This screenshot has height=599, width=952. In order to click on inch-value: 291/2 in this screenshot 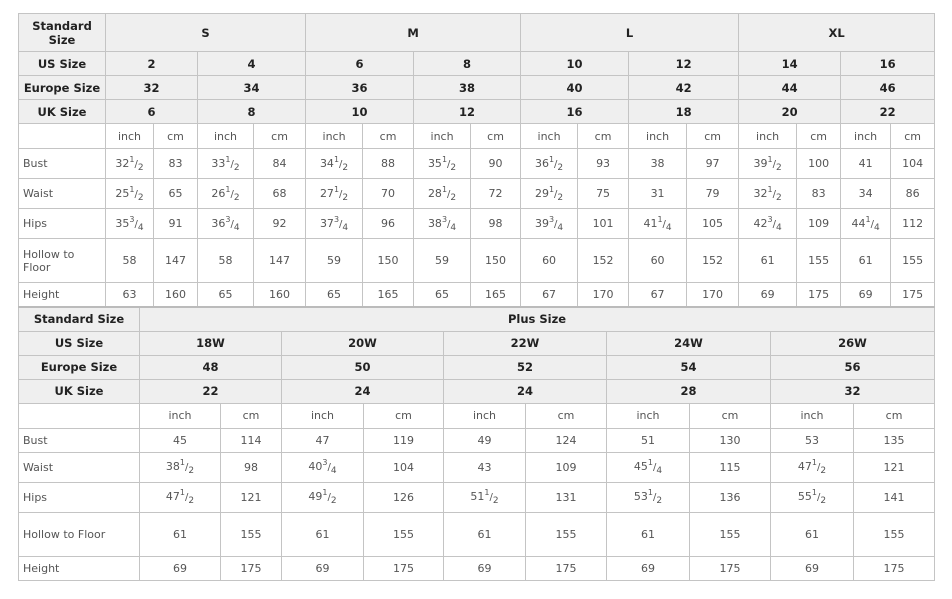, I will do `click(549, 193)`.